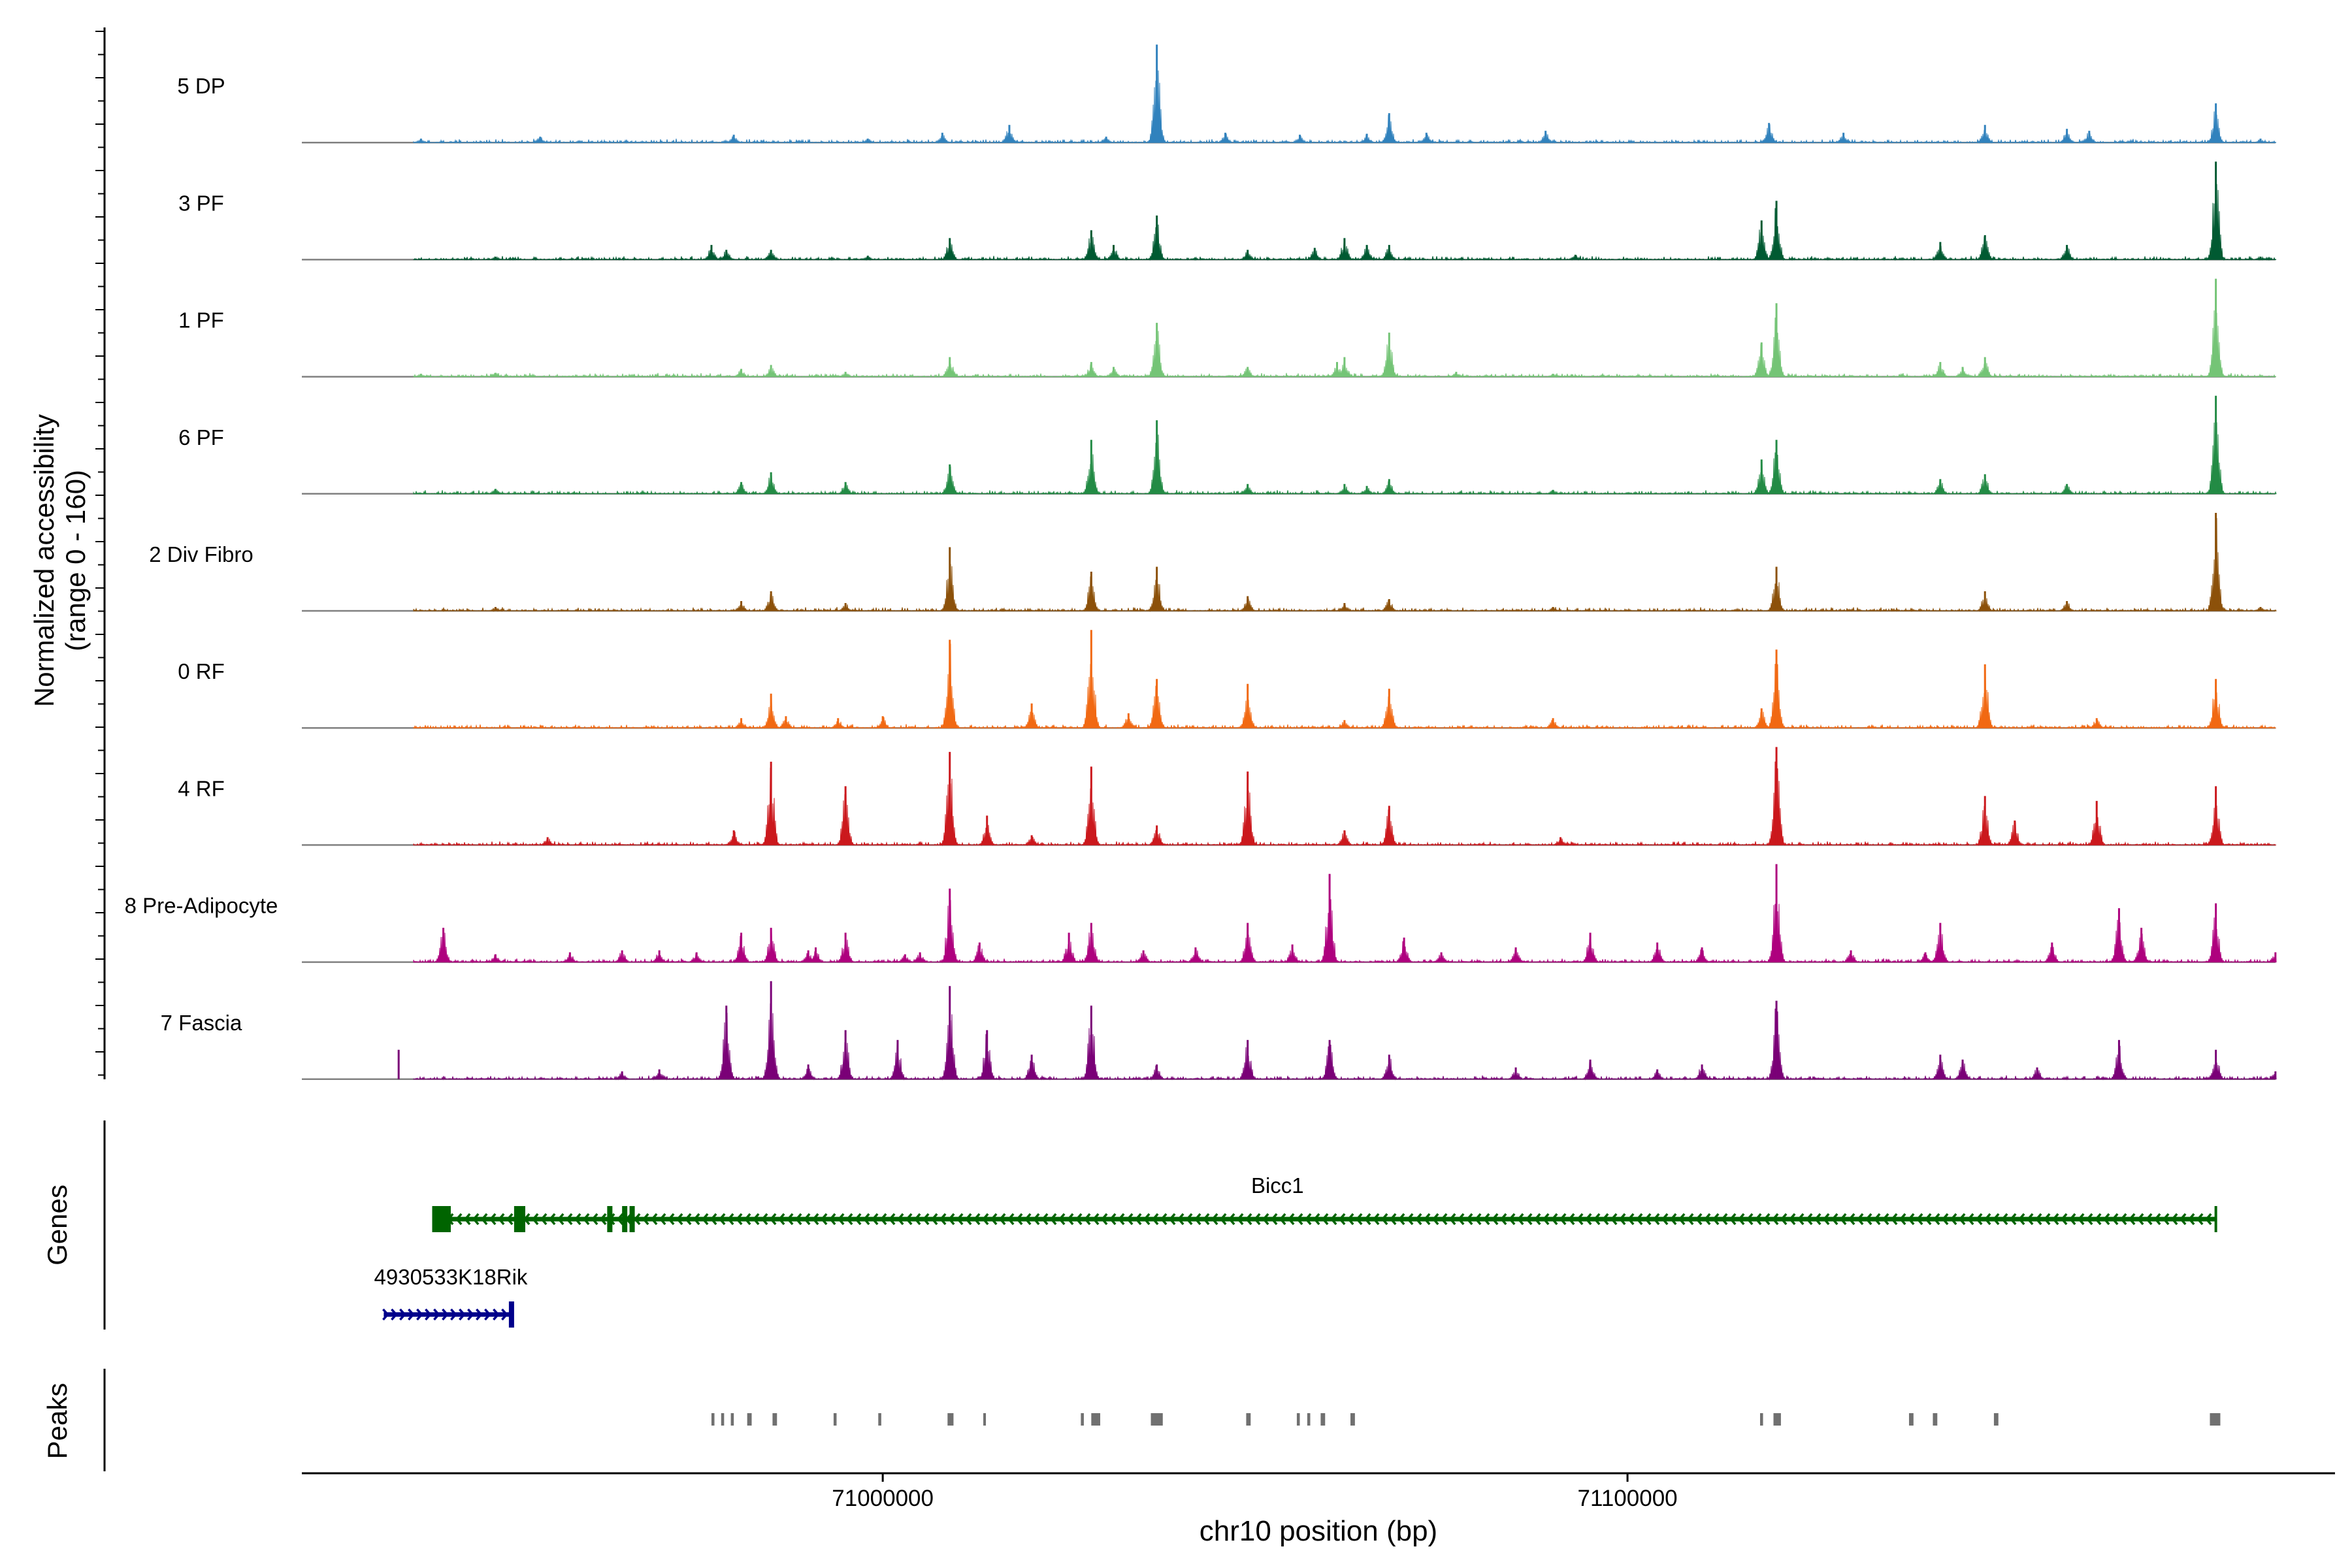 Image resolution: width=2352 pixels, height=1568 pixels. What do you see at coordinates (201, 671) in the screenshot?
I see `track-label: 0 RF` at bounding box center [201, 671].